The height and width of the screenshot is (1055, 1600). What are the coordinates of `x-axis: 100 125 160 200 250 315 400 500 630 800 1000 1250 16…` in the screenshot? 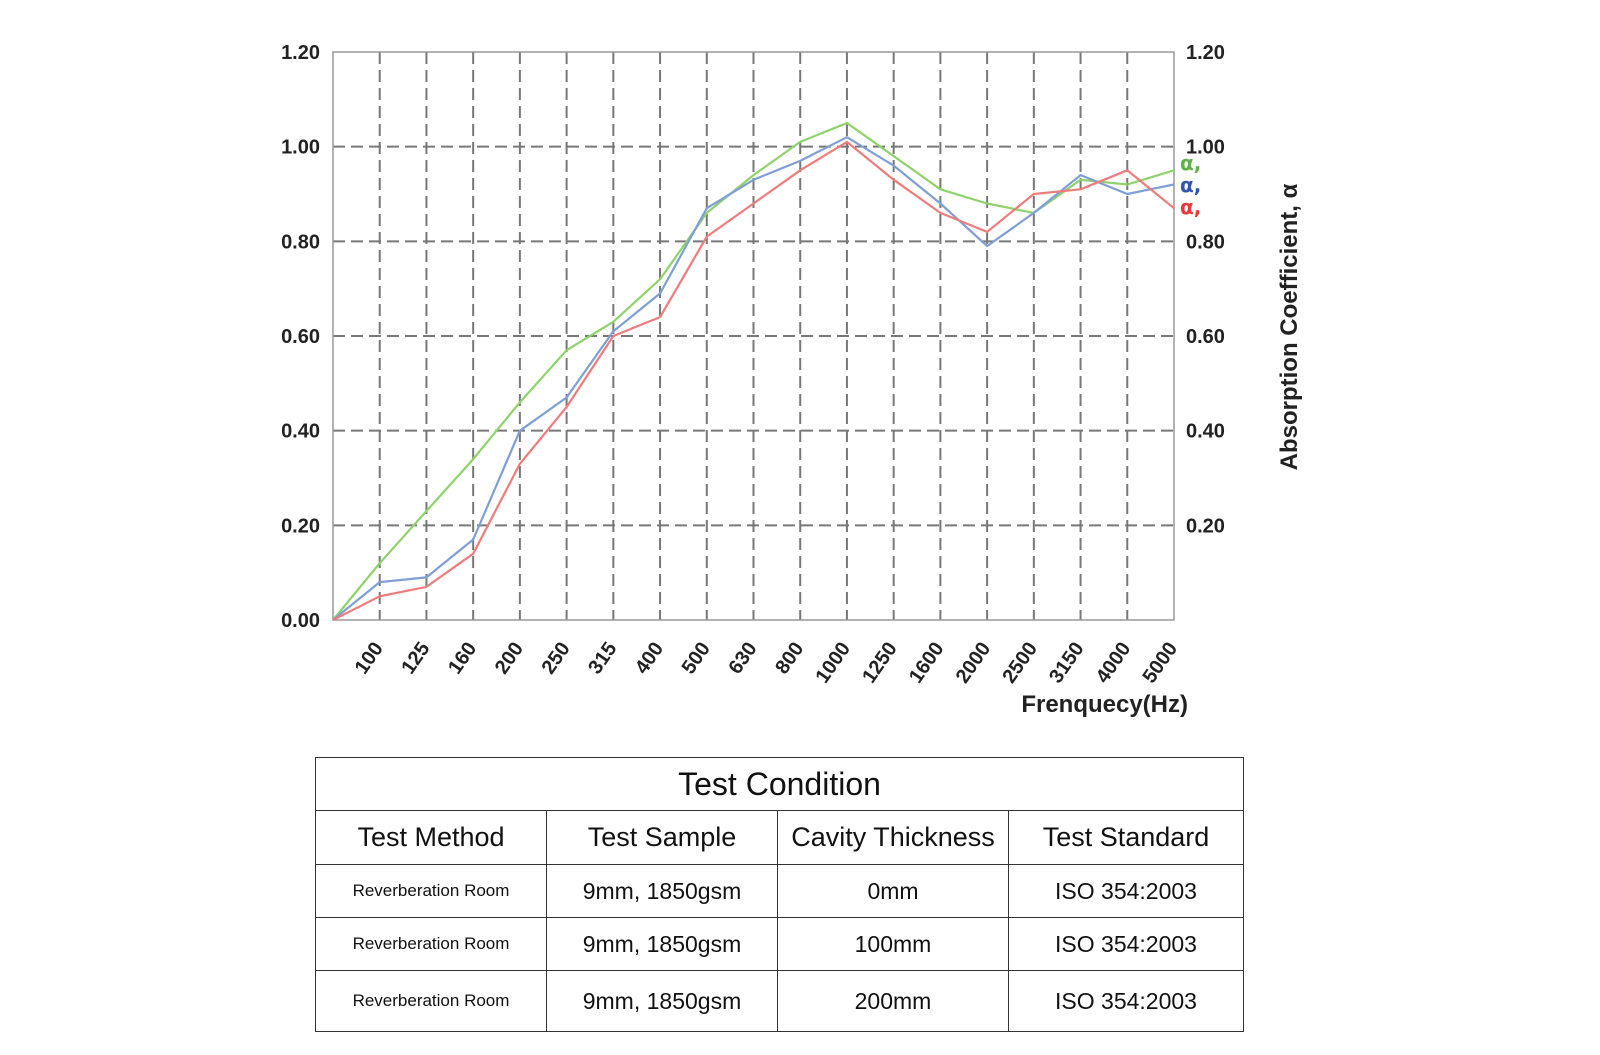 It's located at (766, 662).